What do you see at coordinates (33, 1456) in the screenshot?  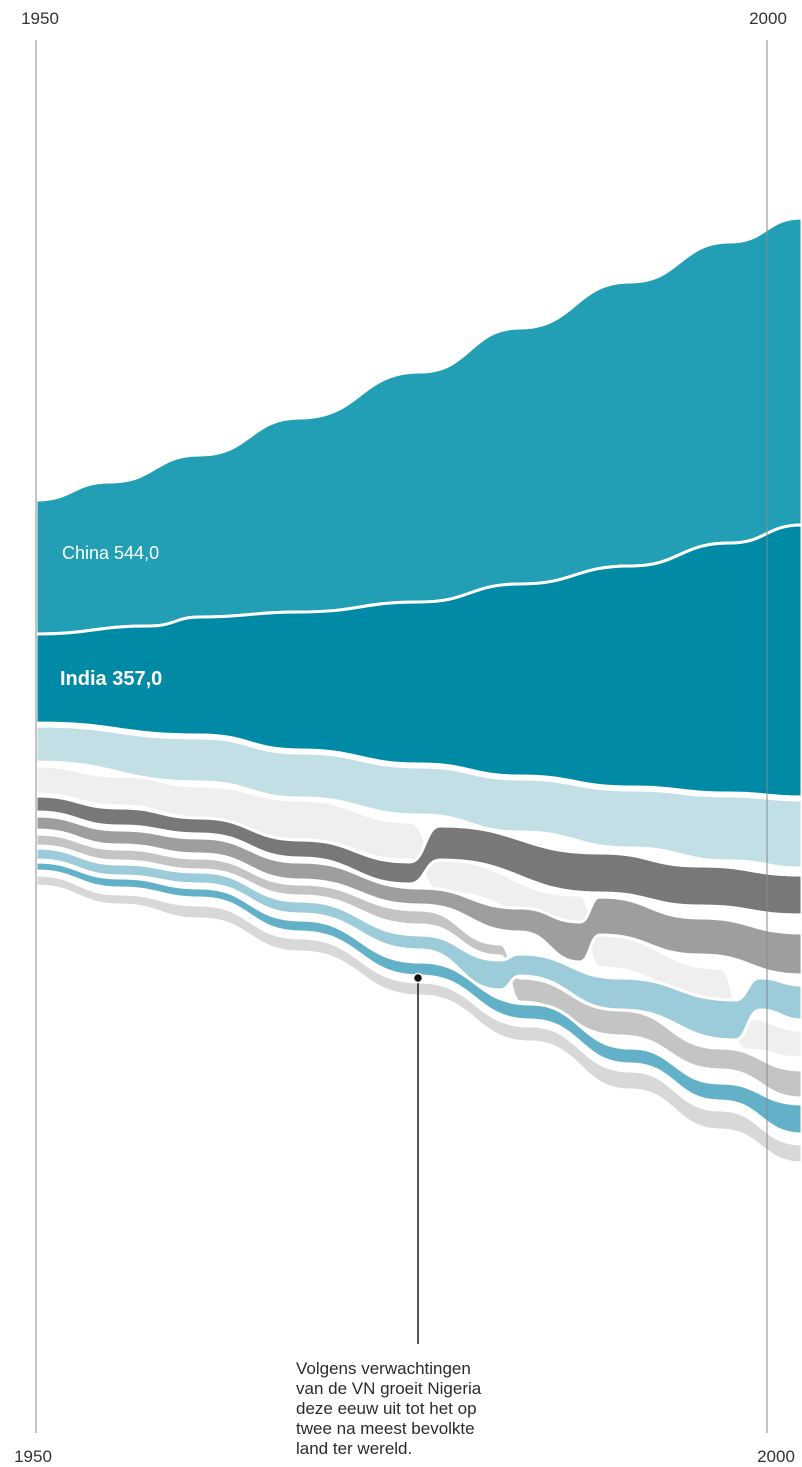 I see `tick-label-1950-bottom: 1950` at bounding box center [33, 1456].